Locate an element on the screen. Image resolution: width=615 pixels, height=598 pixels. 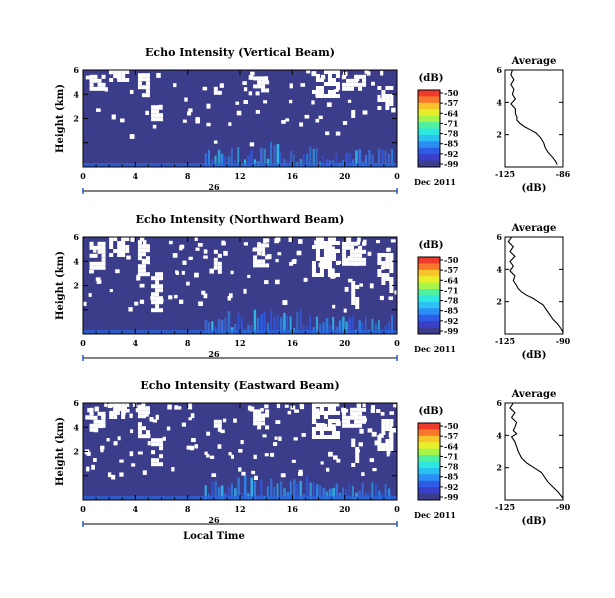
y-axis-label: Height (km) is located at coordinates (60, 285).